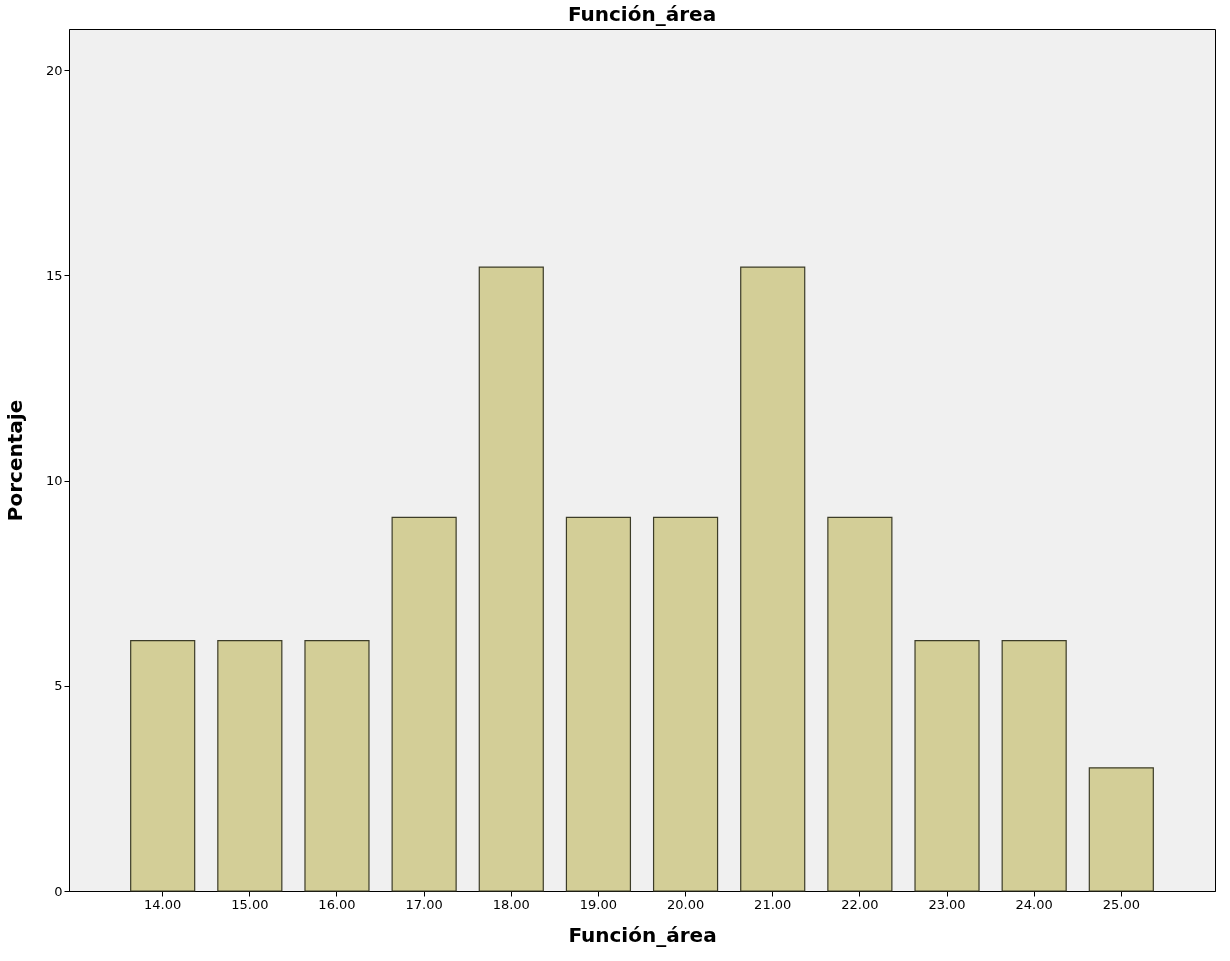 The height and width of the screenshot is (961, 1230). I want to click on y-tick-label: 15, so click(54, 275).